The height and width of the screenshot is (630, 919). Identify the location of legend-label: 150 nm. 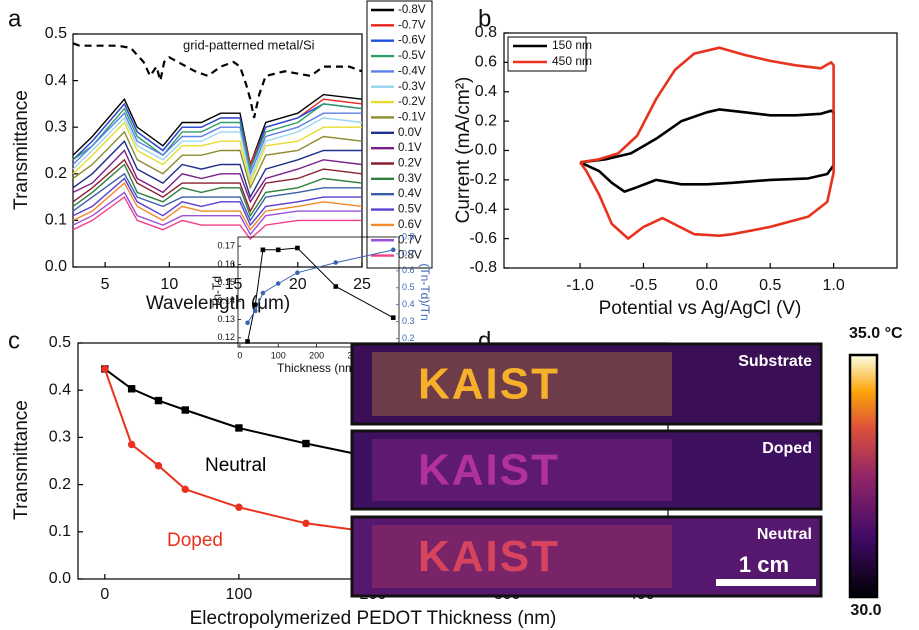
(572, 45).